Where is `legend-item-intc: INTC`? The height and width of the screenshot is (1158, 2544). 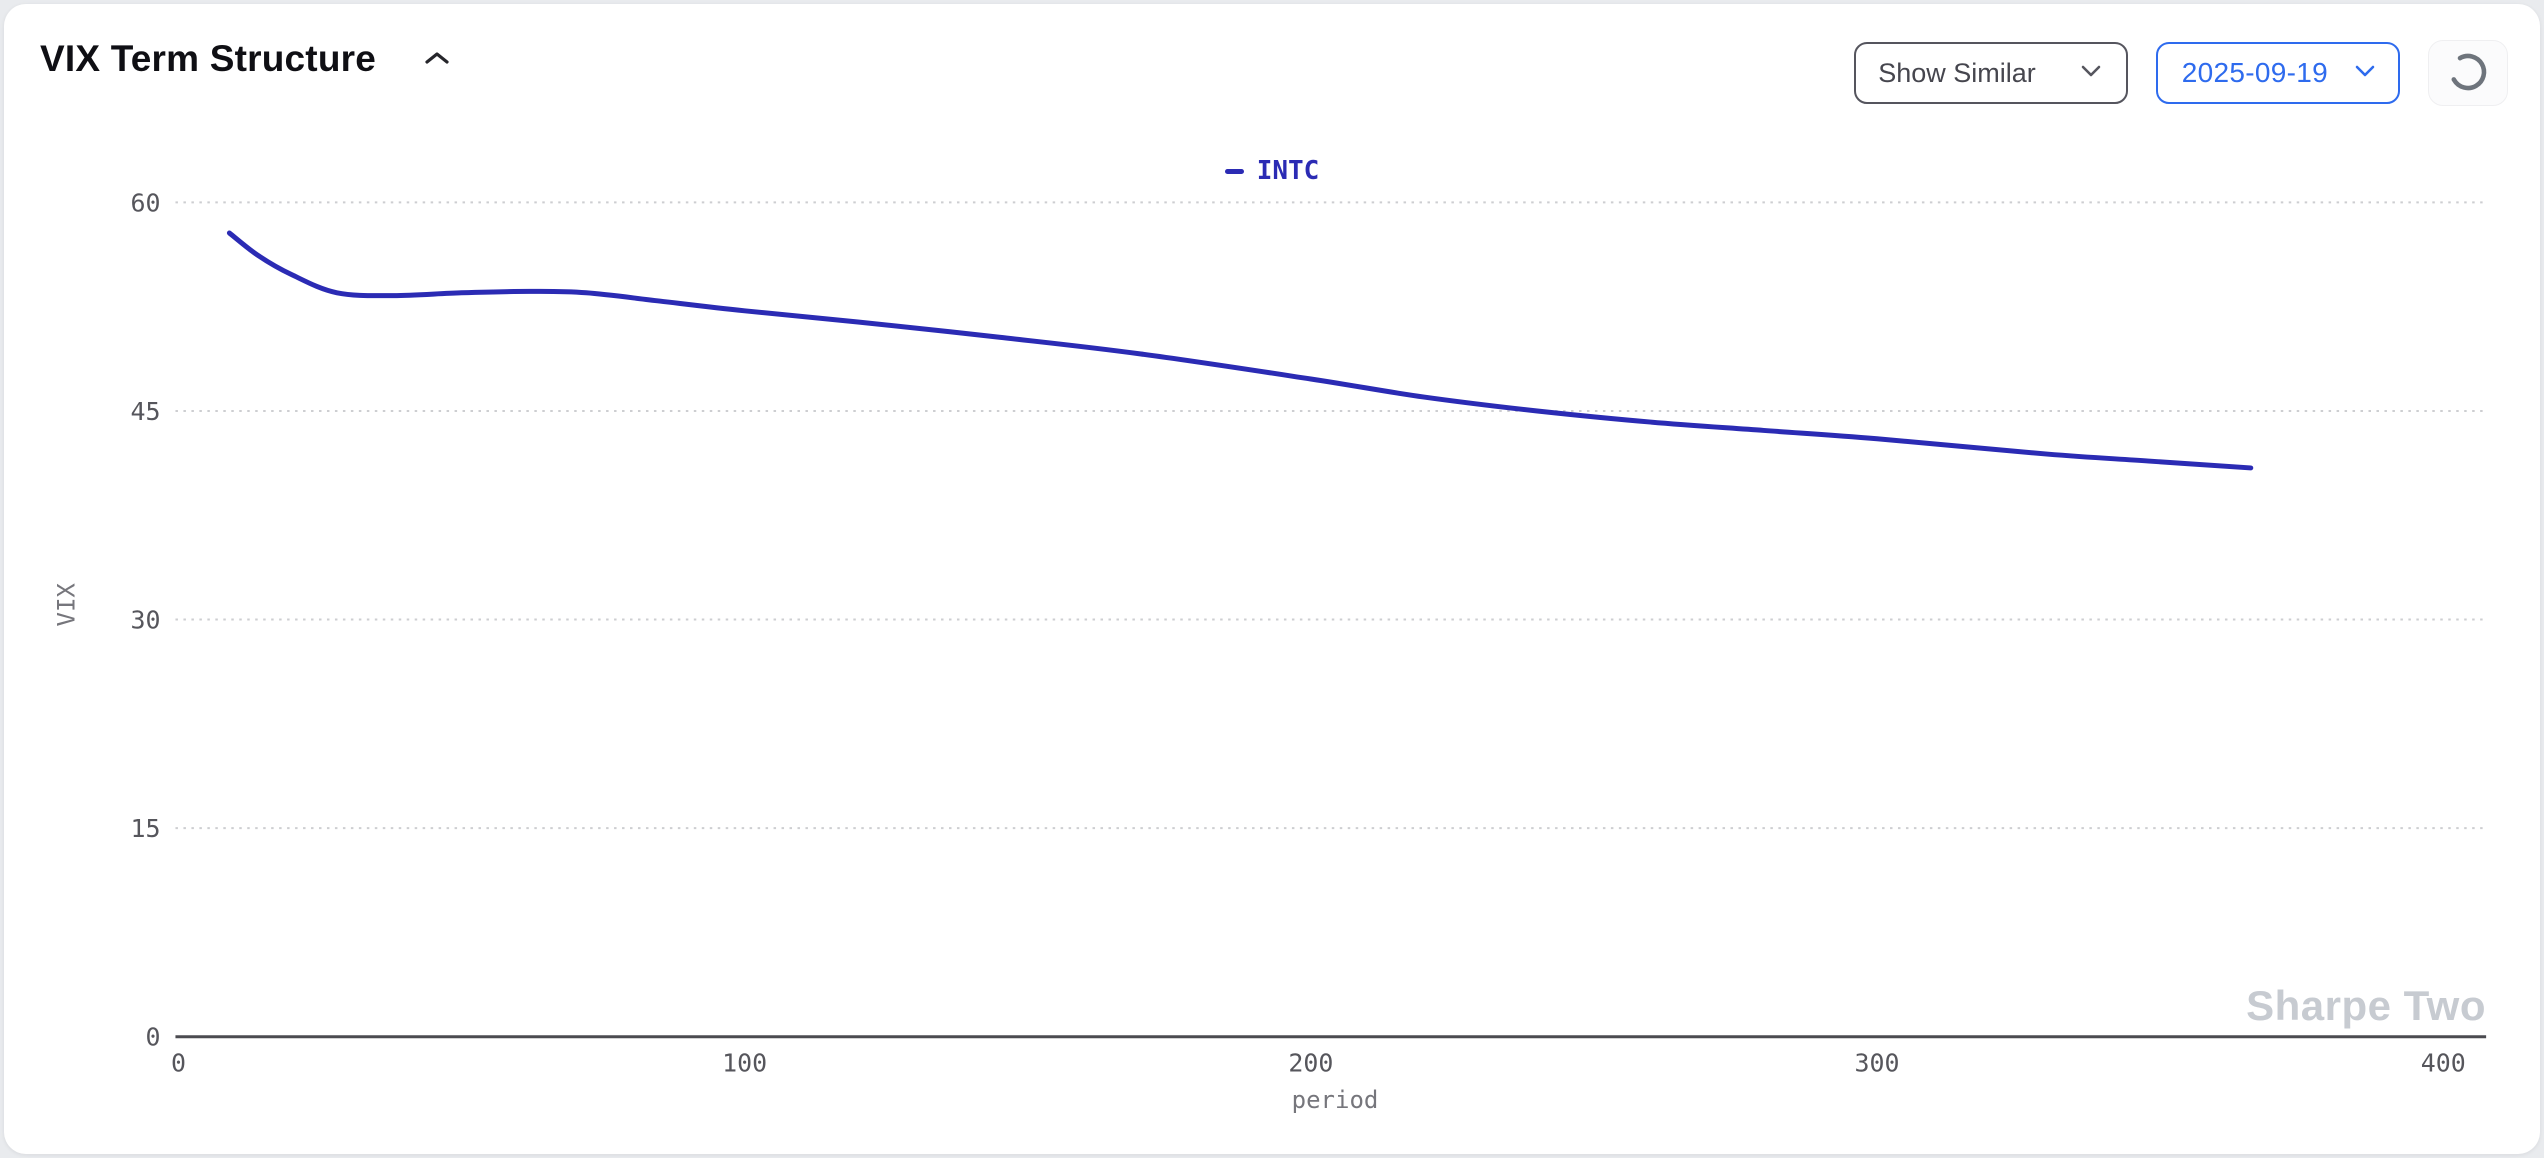 legend-item-intc: INTC is located at coordinates (1272, 171).